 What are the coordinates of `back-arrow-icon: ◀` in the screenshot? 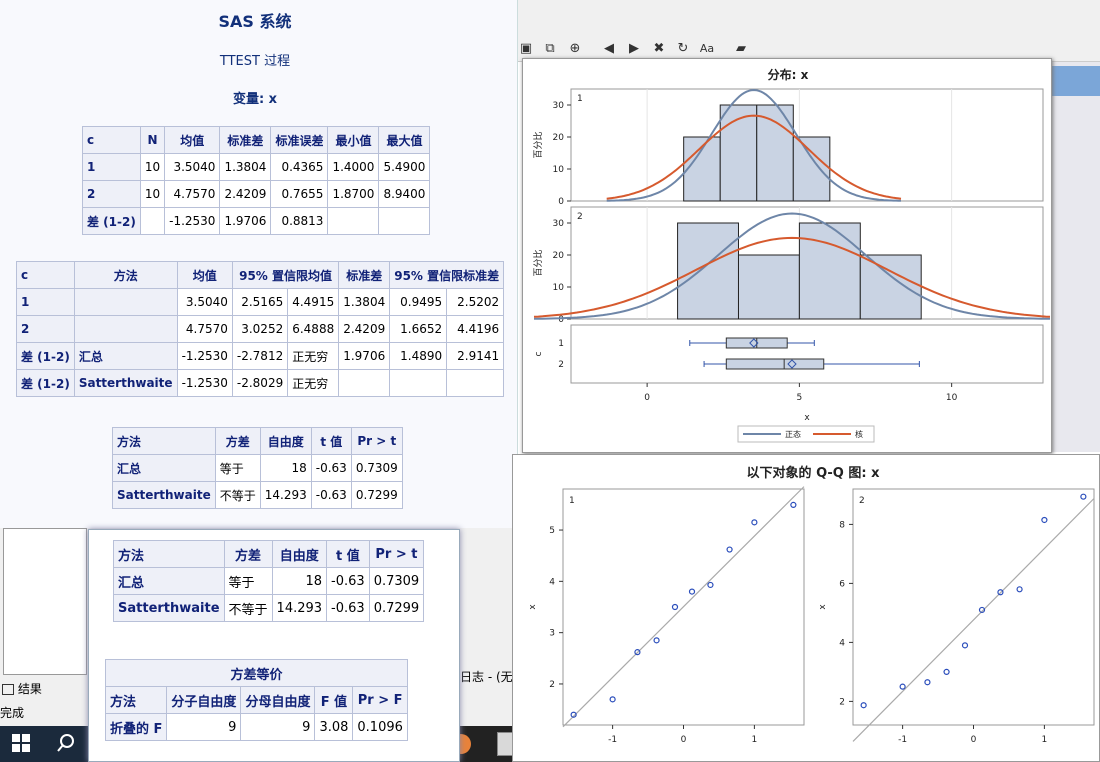 It's located at (609, 48).